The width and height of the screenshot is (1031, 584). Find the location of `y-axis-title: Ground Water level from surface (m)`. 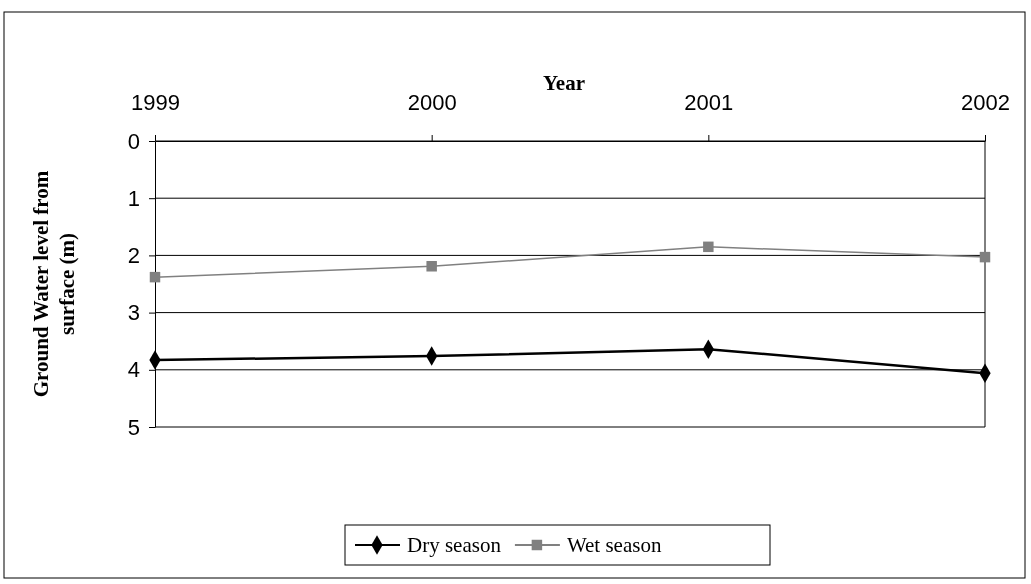

y-axis-title: Ground Water level from surface (m) is located at coordinates (54, 284).